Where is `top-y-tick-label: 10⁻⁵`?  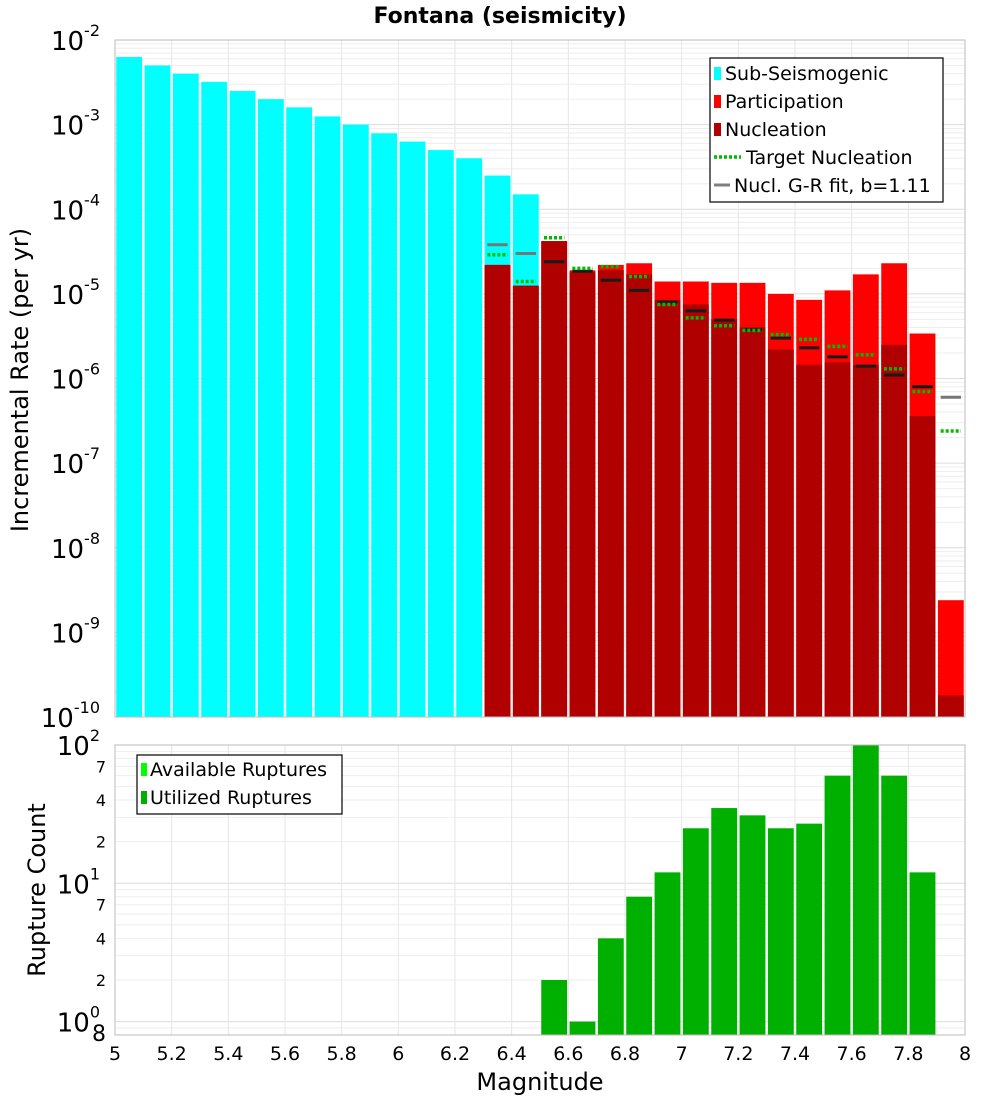
top-y-tick-label: 10⁻⁵ is located at coordinates (75, 293).